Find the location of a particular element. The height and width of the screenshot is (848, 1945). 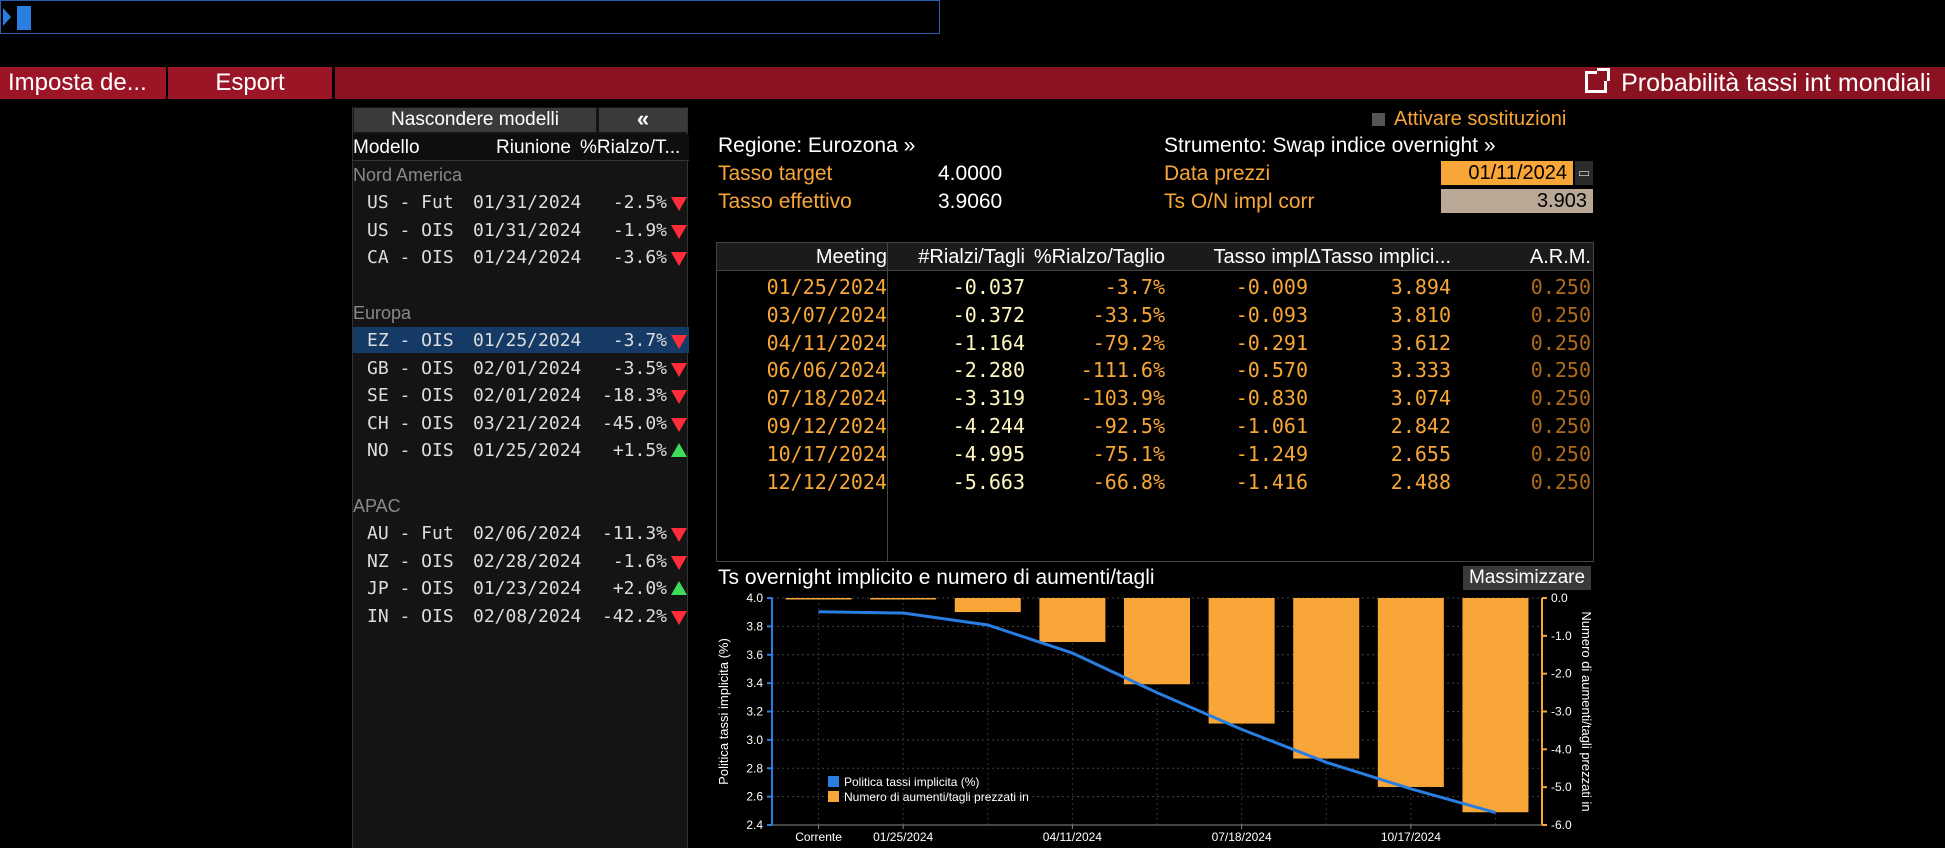

model-pct: +2.0% is located at coordinates (639, 588).